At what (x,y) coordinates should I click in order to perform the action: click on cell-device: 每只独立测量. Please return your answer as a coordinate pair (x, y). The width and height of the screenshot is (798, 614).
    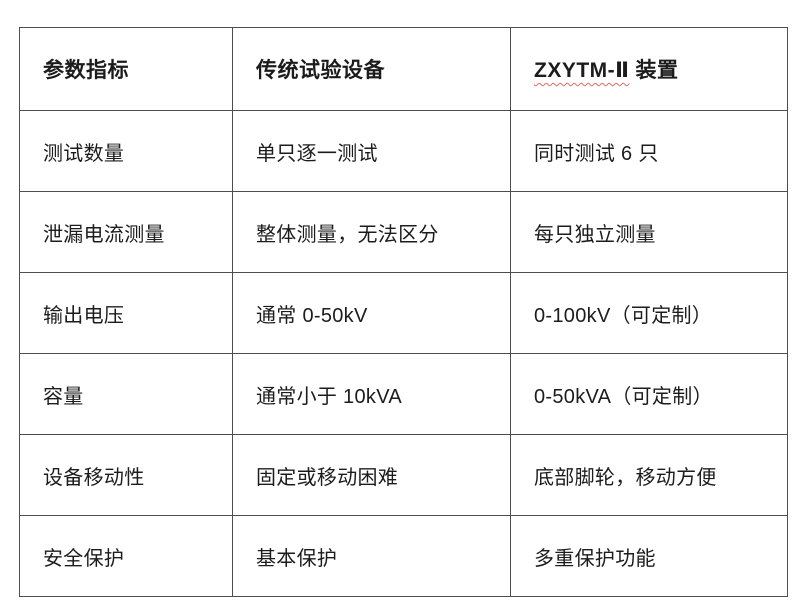
    Looking at the image, I should click on (649, 232).